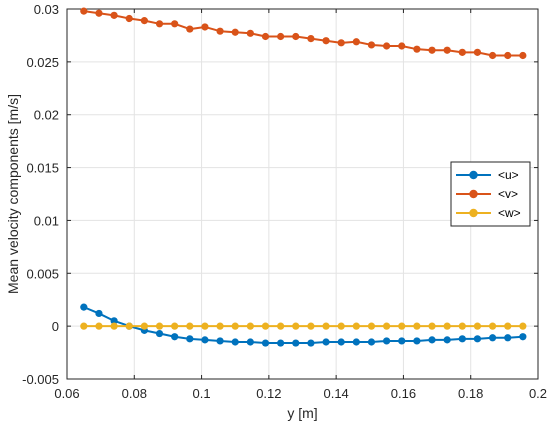 Image resolution: width=550 pixels, height=428 pixels. Describe the element at coordinates (509, 213) in the screenshot. I see `legend-label-w: <w>` at that location.